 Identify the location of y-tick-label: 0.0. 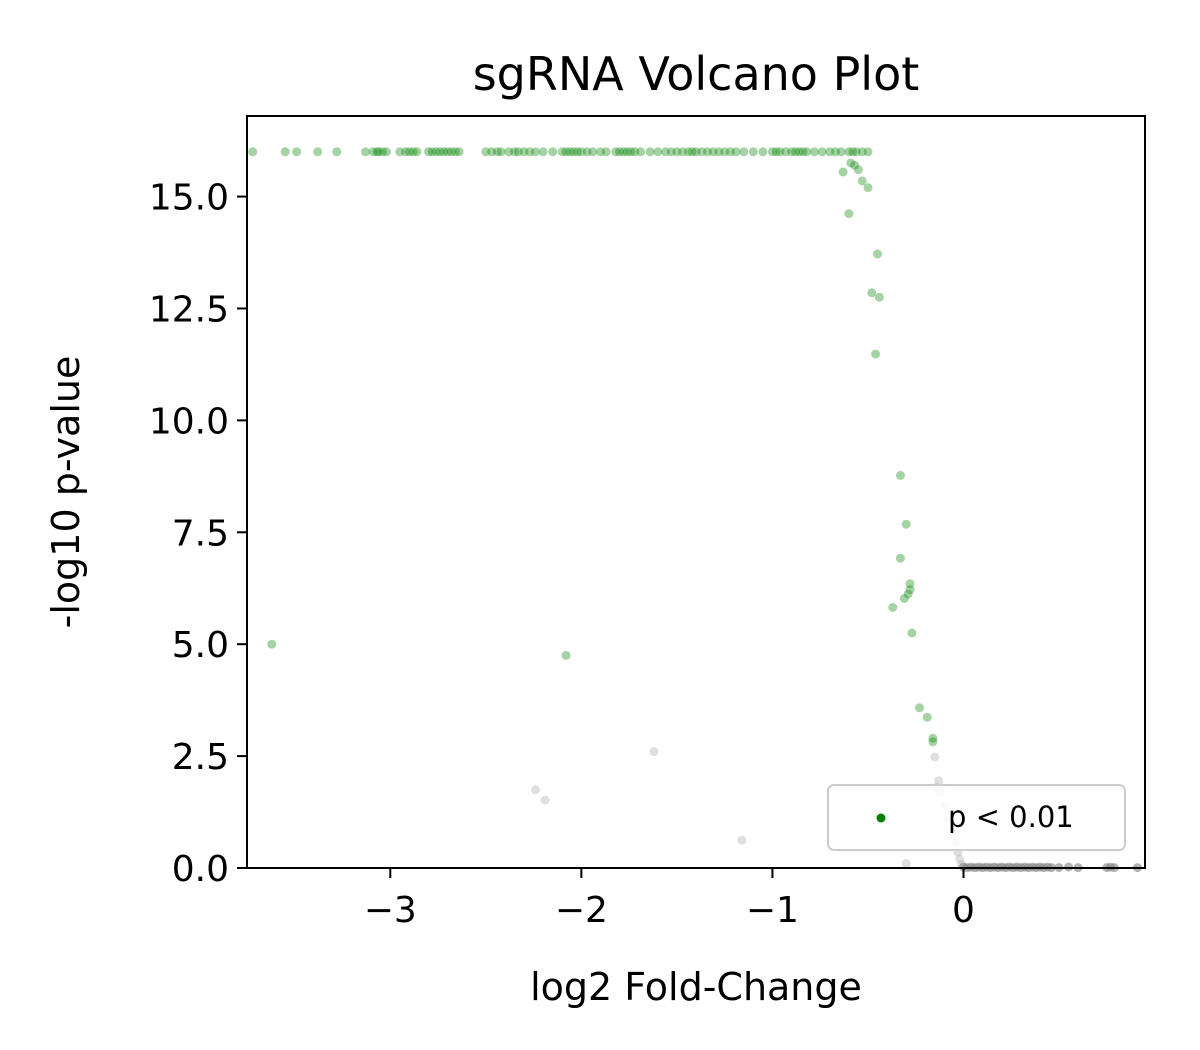
(200, 869).